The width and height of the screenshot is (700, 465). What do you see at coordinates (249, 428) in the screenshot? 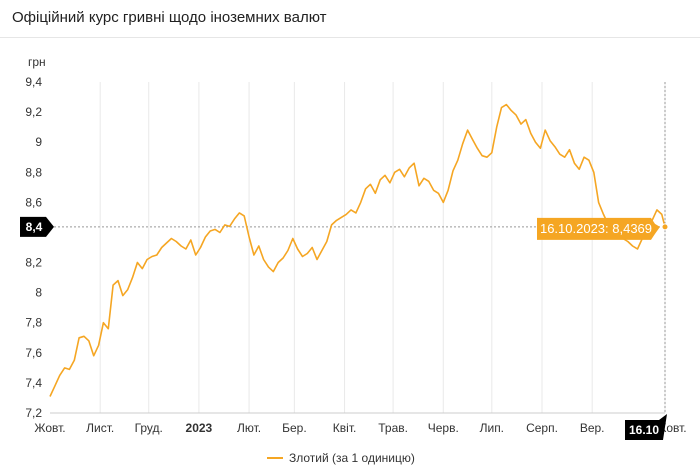
I see `x-tick-label: Лют.` at bounding box center [249, 428].